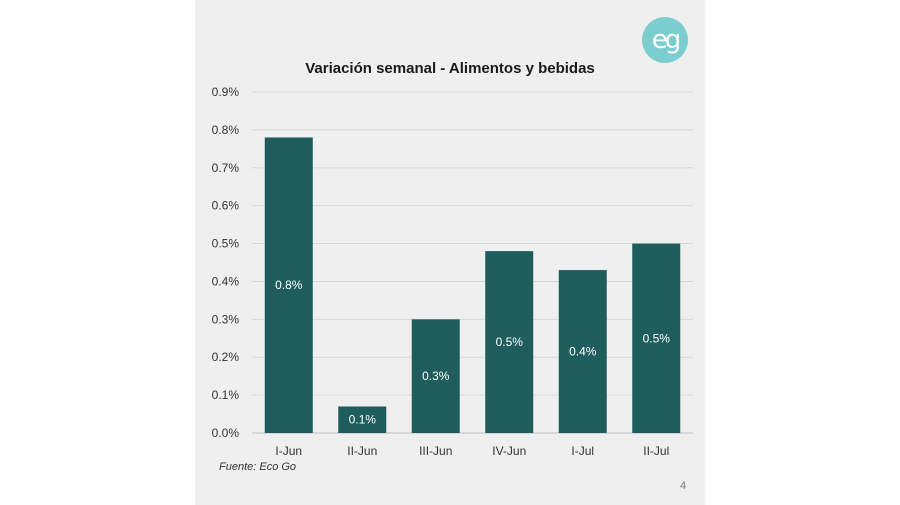  I want to click on data-label: 0.4%, so click(583, 352).